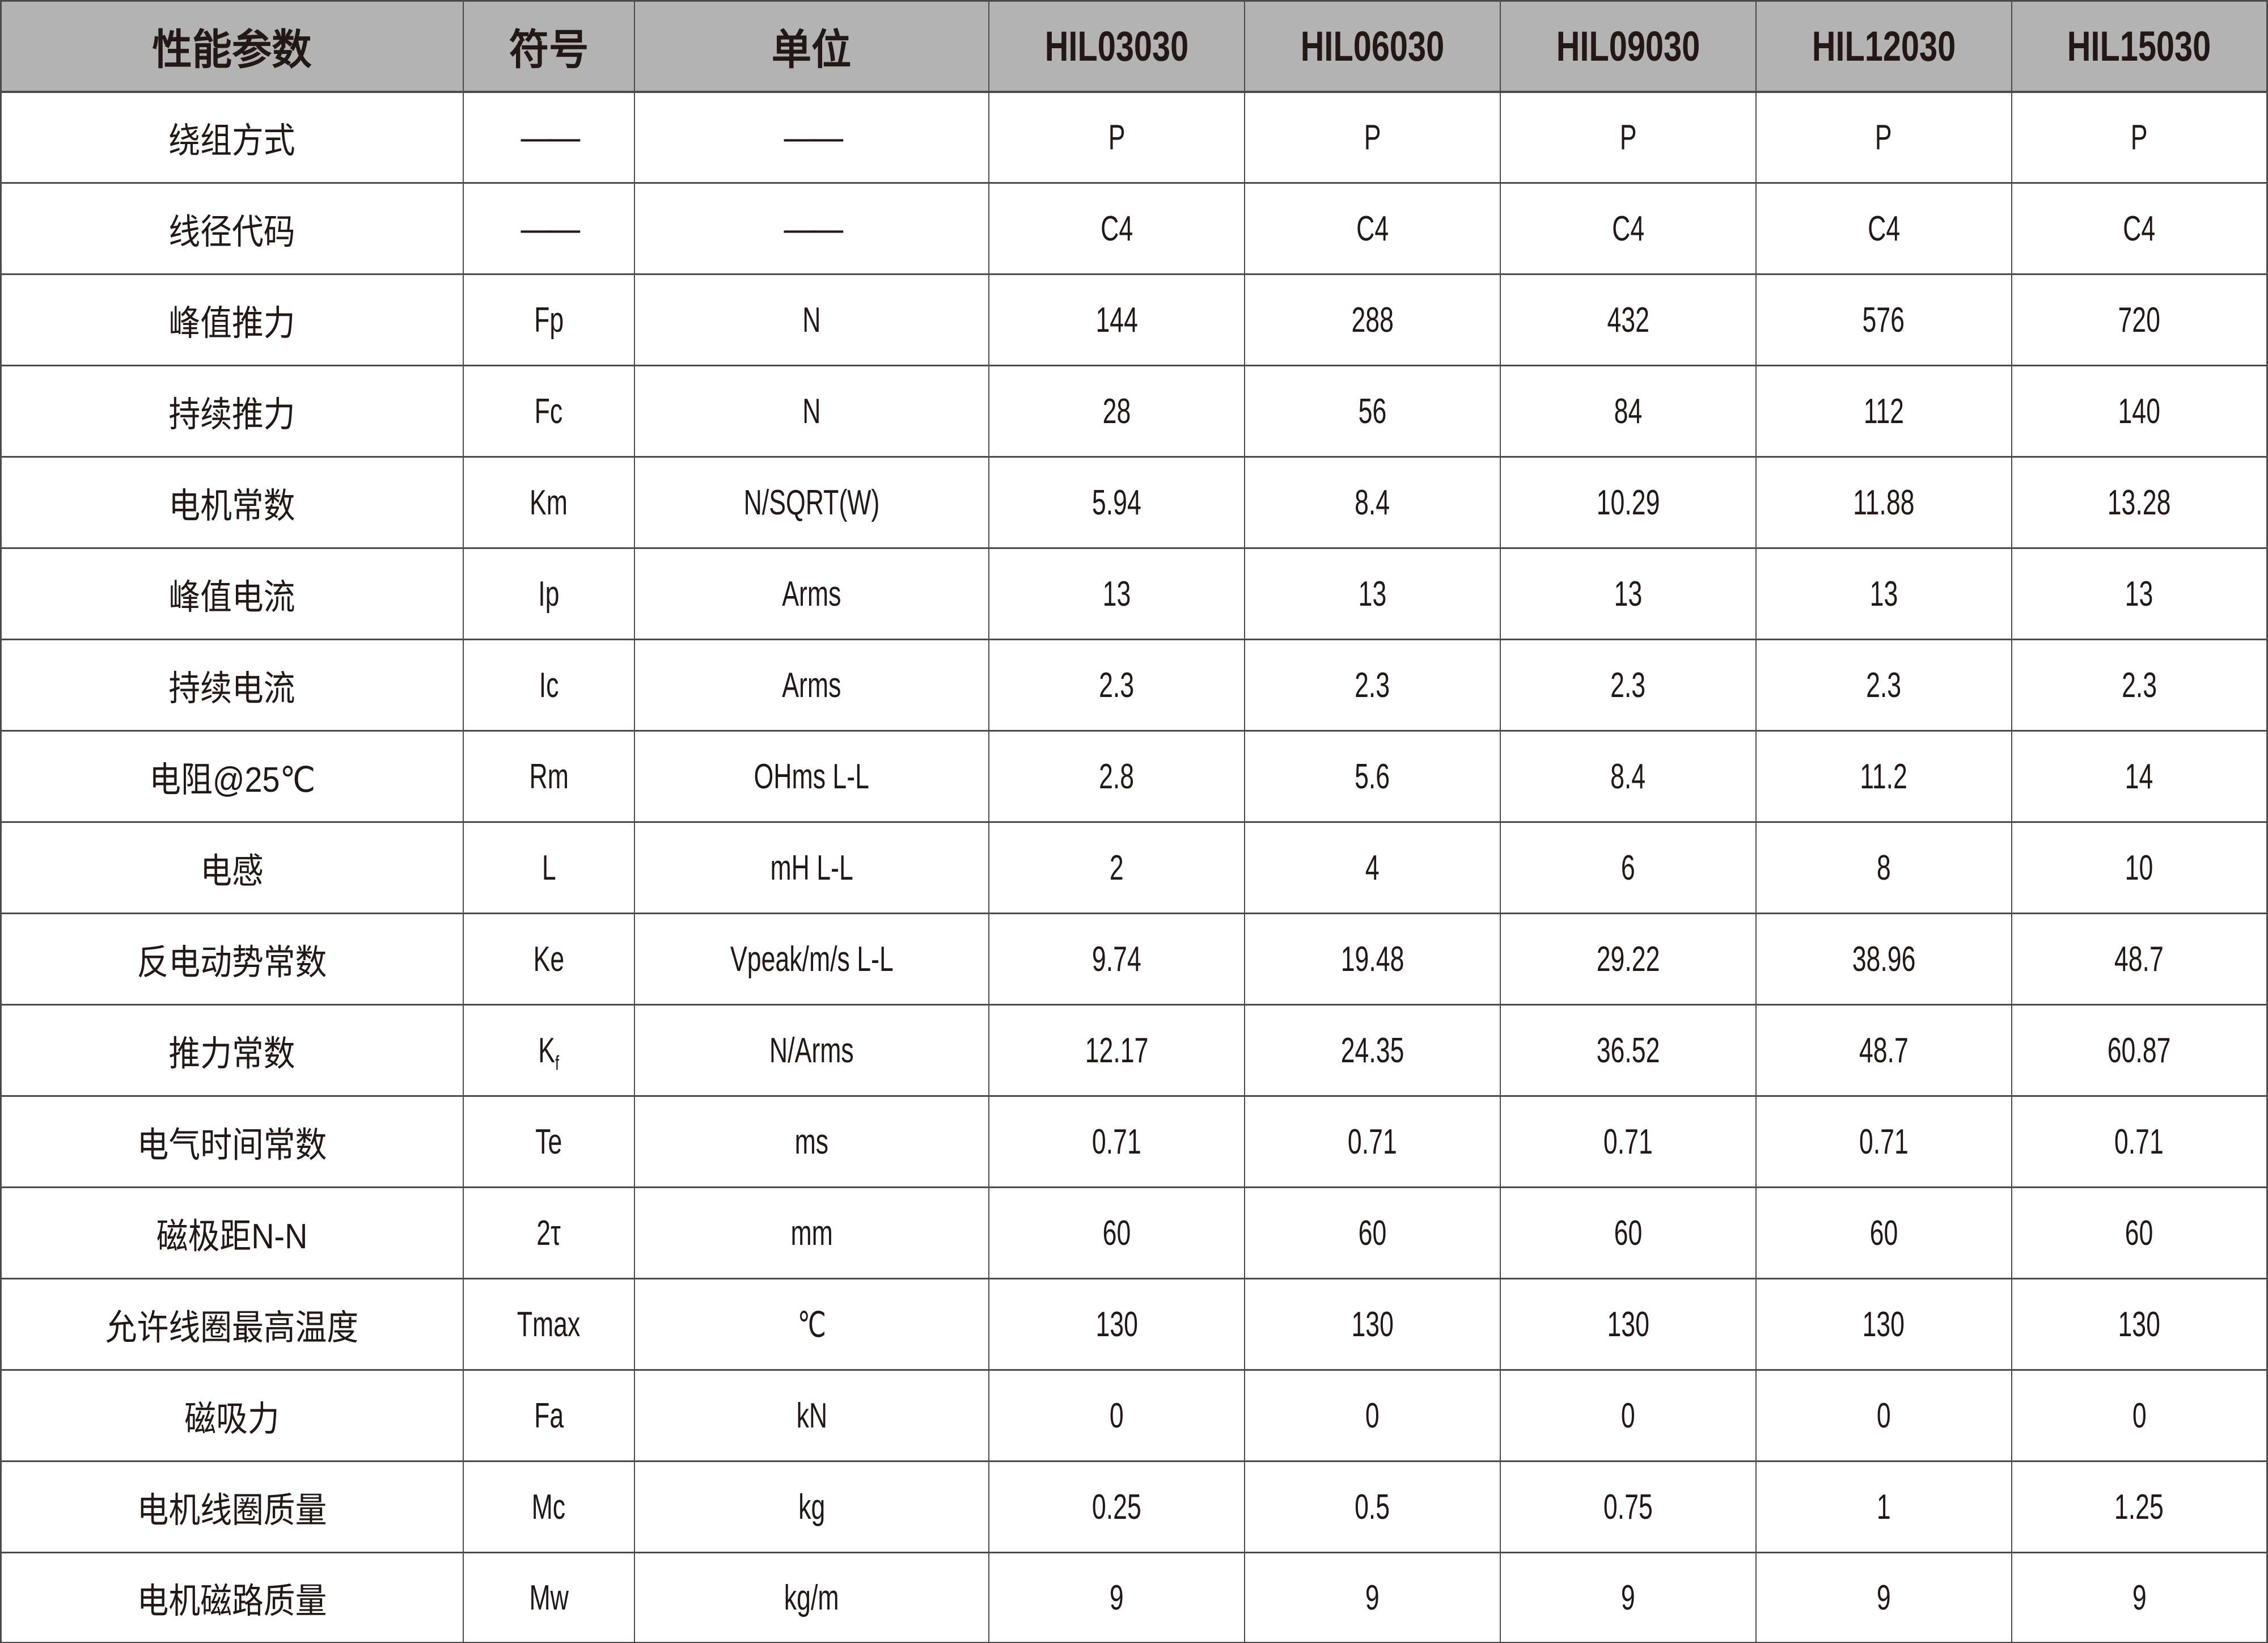 The height and width of the screenshot is (1643, 2268). I want to click on value-cell: 60.87, so click(2139, 1050).